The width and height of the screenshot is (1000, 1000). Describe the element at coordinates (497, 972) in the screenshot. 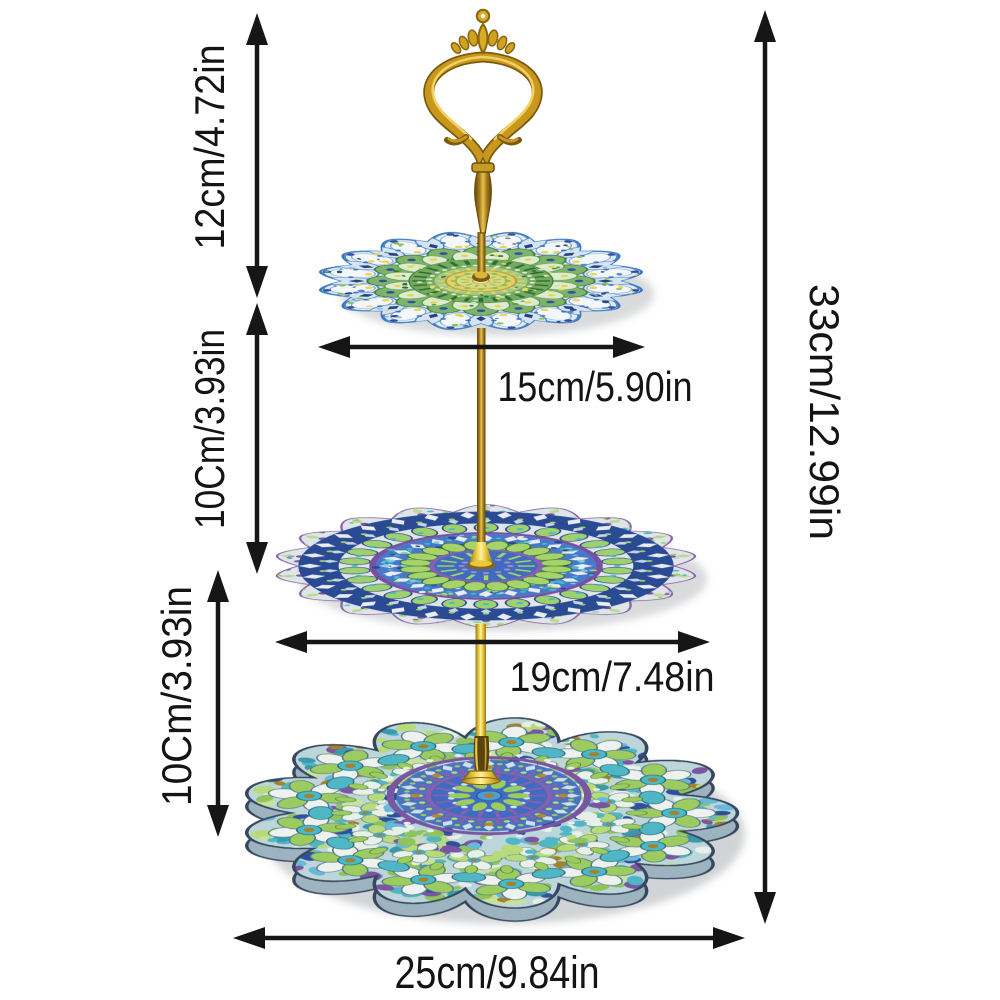

I see `svg-text: 25cm/9.84in` at that location.